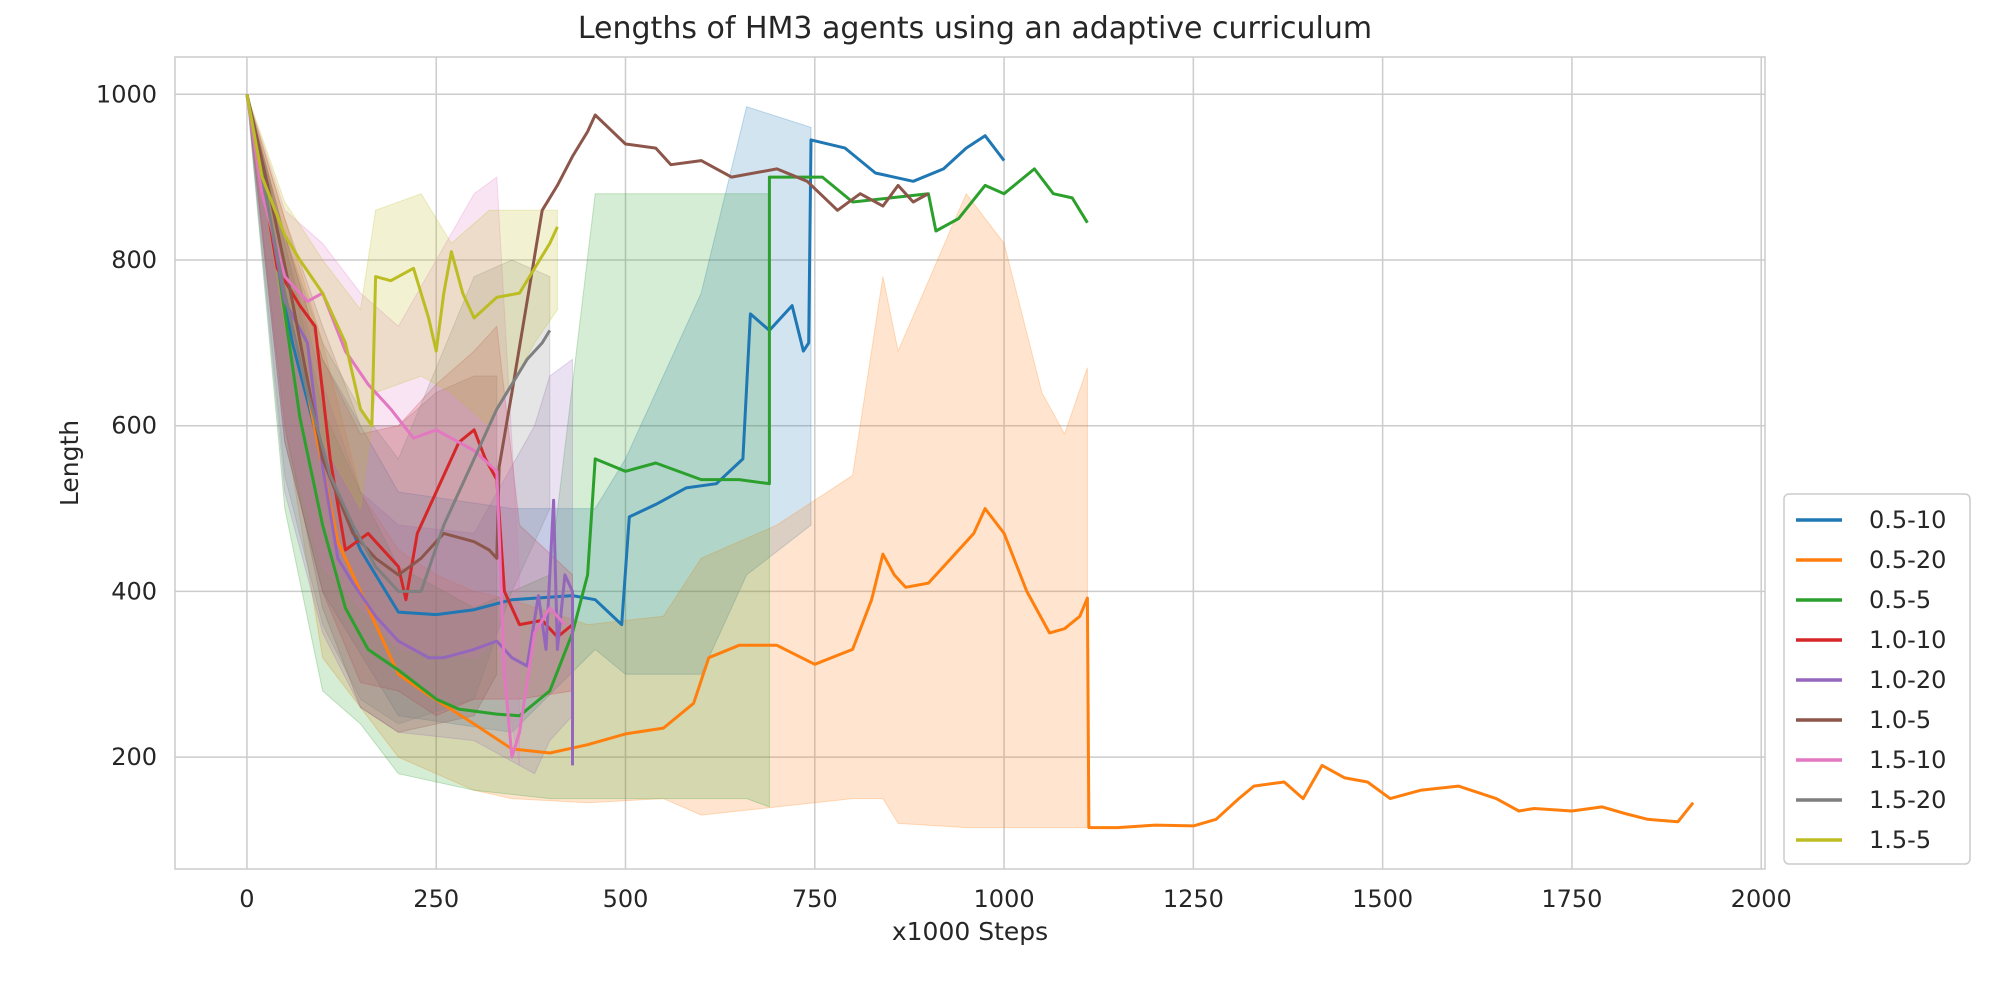 The height and width of the screenshot is (1000, 2000). What do you see at coordinates (1571, 899) in the screenshot?
I see `x-tick-label: 1750` at bounding box center [1571, 899].